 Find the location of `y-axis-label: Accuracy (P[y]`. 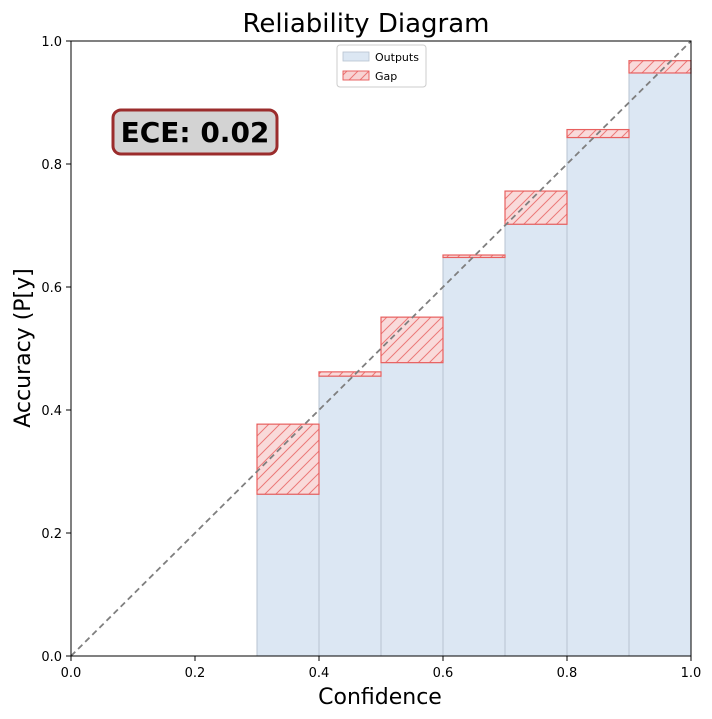

y-axis-label: Accuracy (P[y] is located at coordinates (23, 347).